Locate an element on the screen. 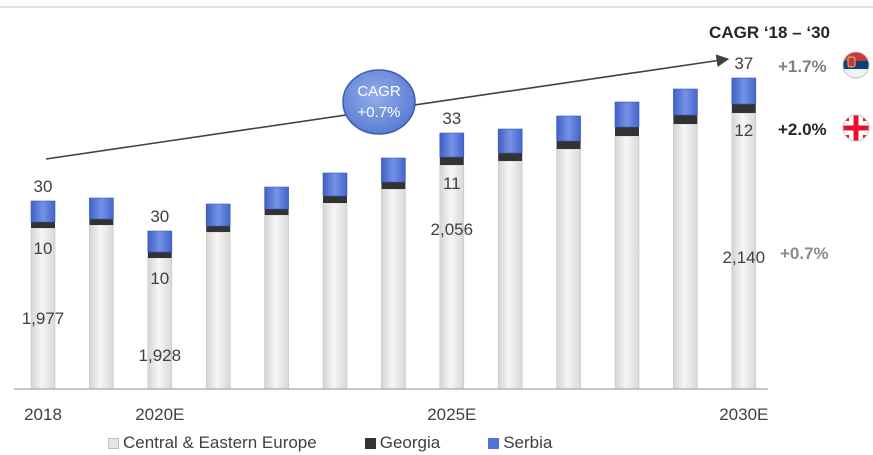  x-tick-label-2025E: 2025E is located at coordinates (451, 414).